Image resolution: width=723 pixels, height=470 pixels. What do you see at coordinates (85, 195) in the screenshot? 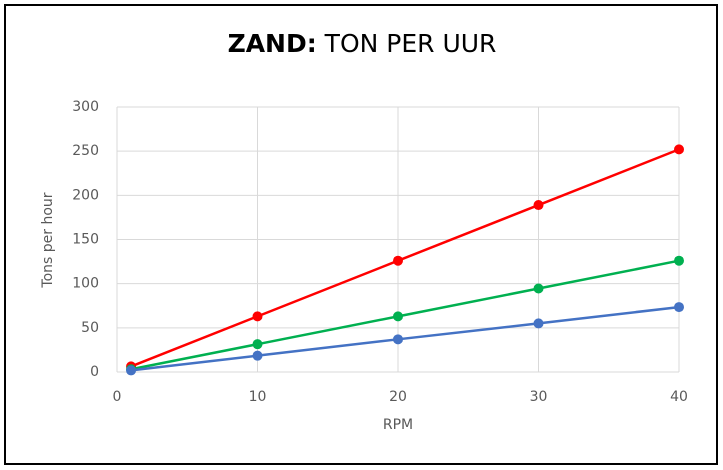
I see `y-tick-label: 200` at bounding box center [85, 195].